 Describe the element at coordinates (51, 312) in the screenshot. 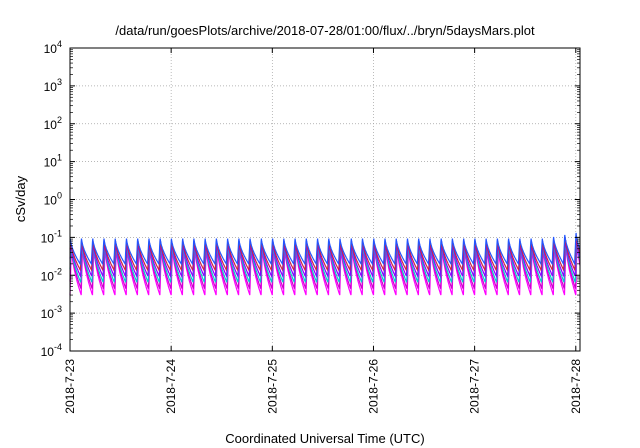

I see `y-tick-label: 10⁻³` at that location.